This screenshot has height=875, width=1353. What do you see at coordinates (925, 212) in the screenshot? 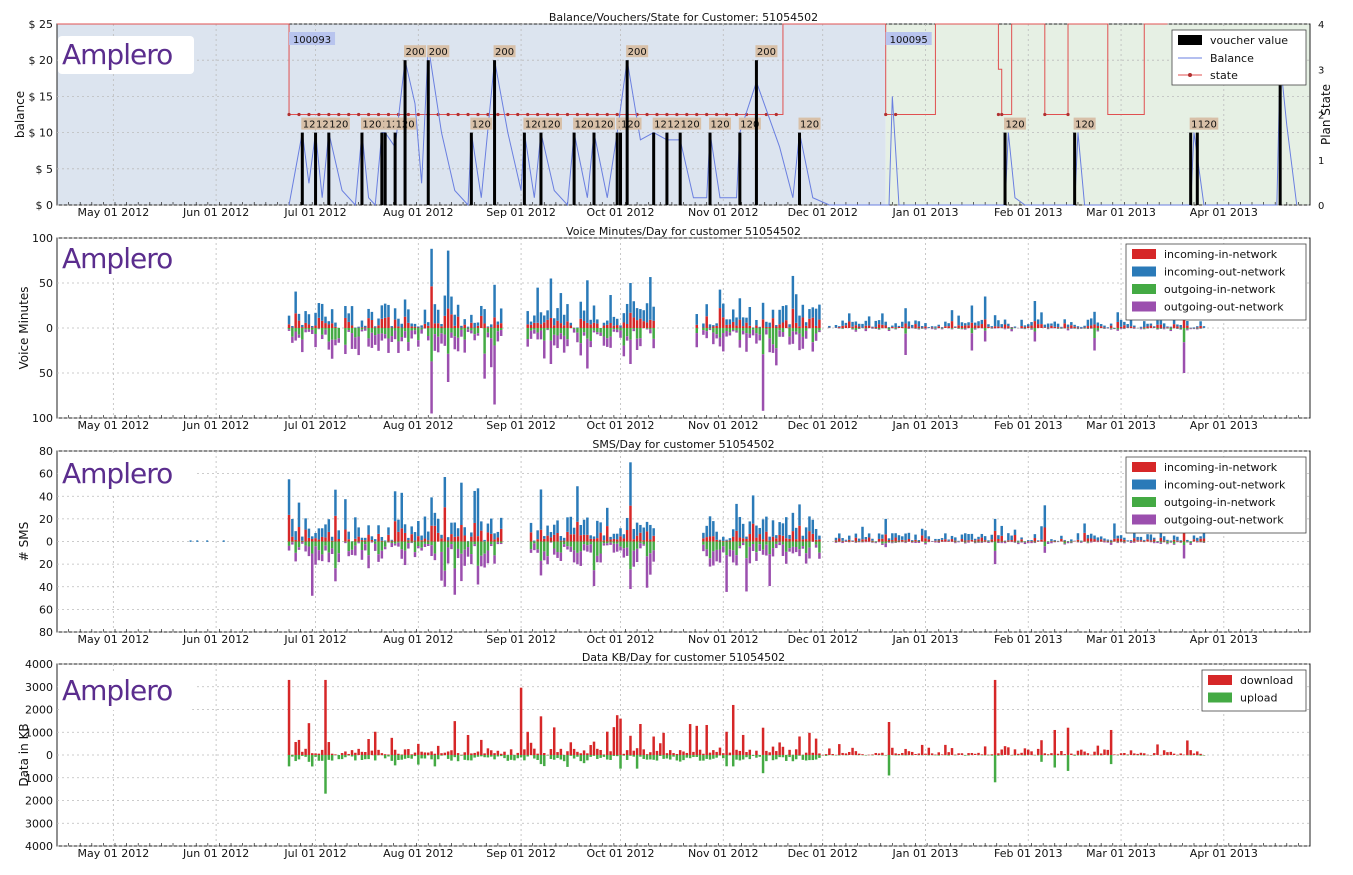
I see `x-tick-label: Jan 01 2013` at bounding box center [925, 212].